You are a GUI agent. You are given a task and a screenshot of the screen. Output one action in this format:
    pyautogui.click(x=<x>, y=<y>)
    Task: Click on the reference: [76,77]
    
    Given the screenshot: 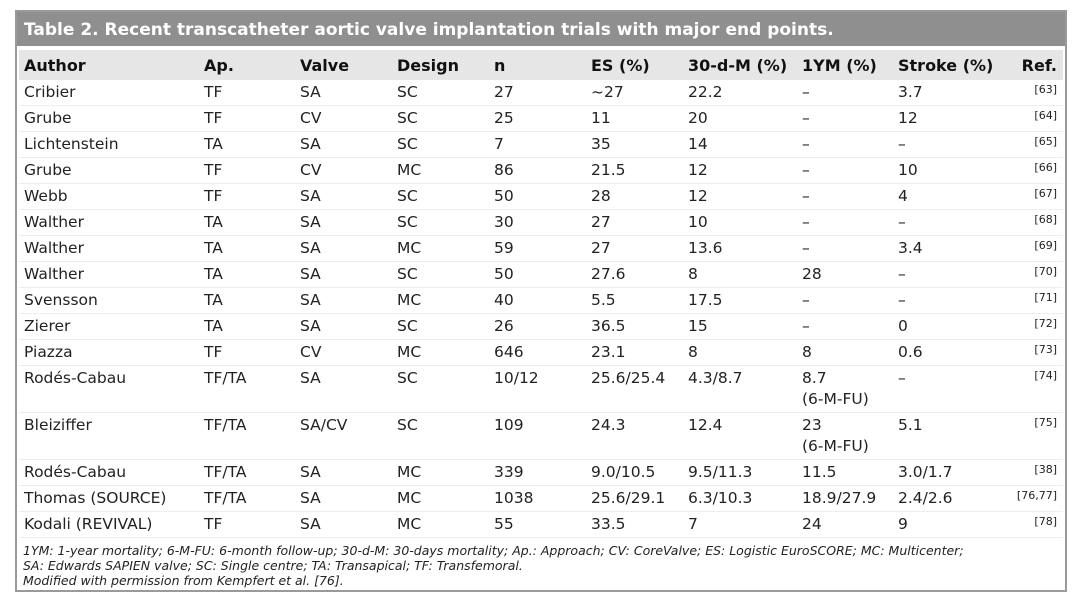 What is the action you would take?
    pyautogui.click(x=1033, y=498)
    